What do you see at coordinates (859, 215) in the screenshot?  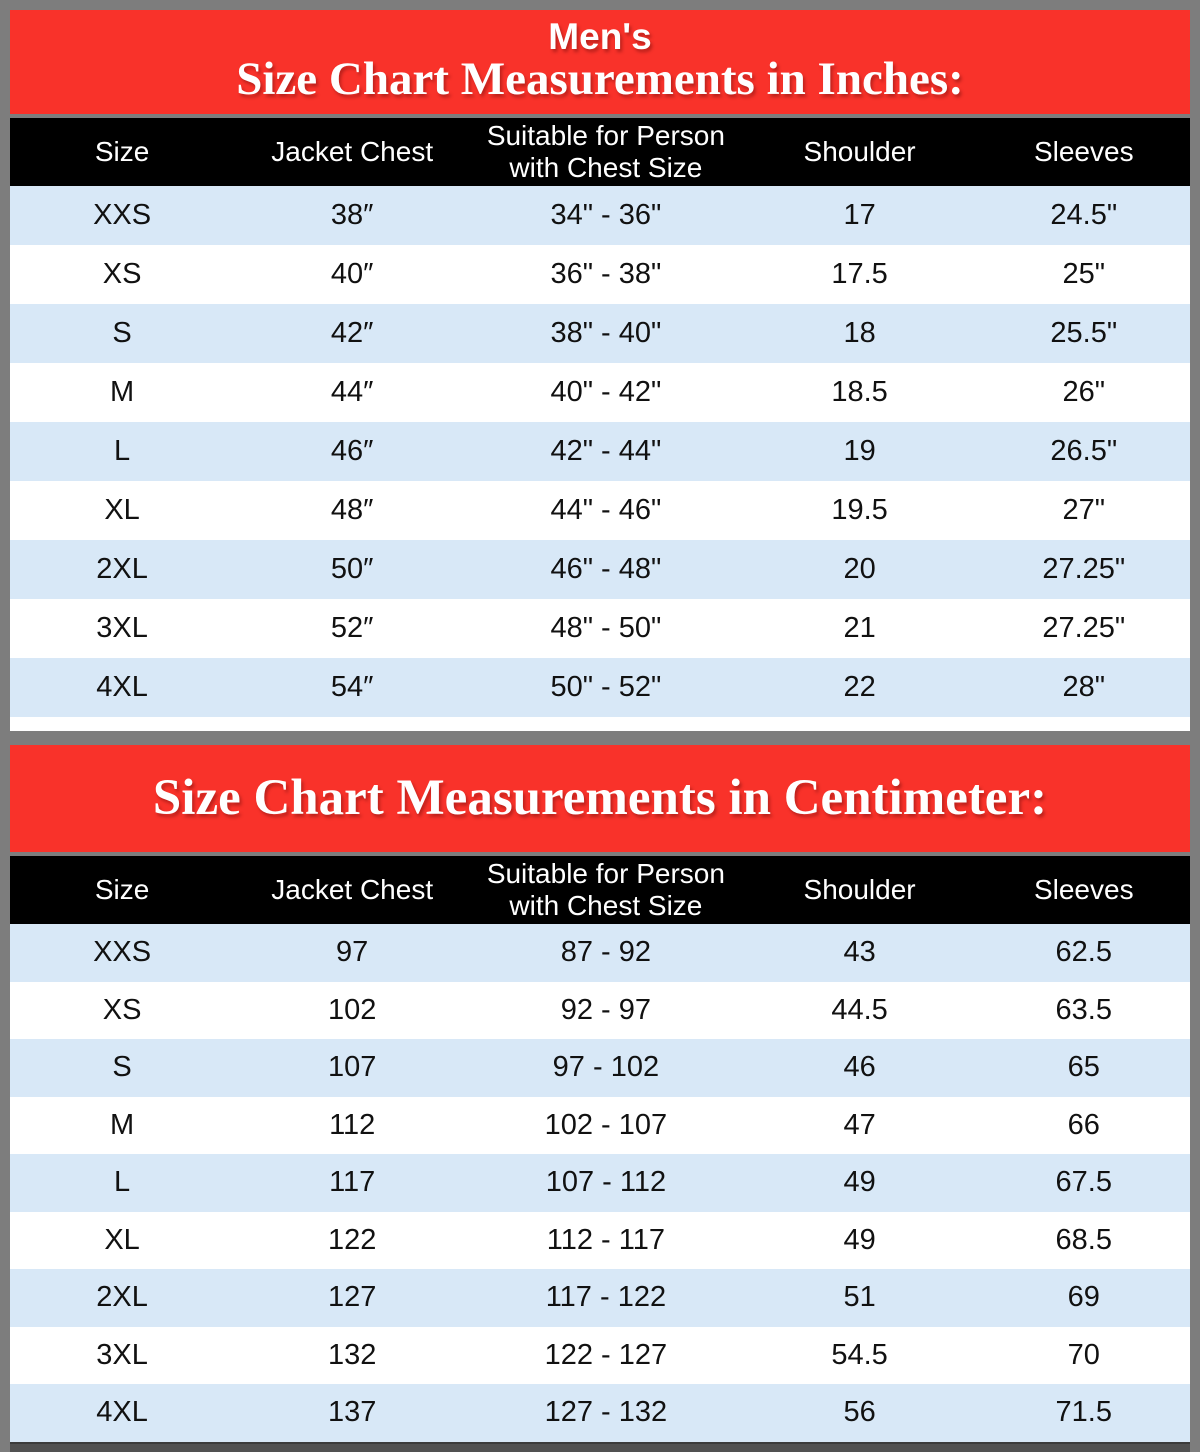 I see `table-cell: 17` at bounding box center [859, 215].